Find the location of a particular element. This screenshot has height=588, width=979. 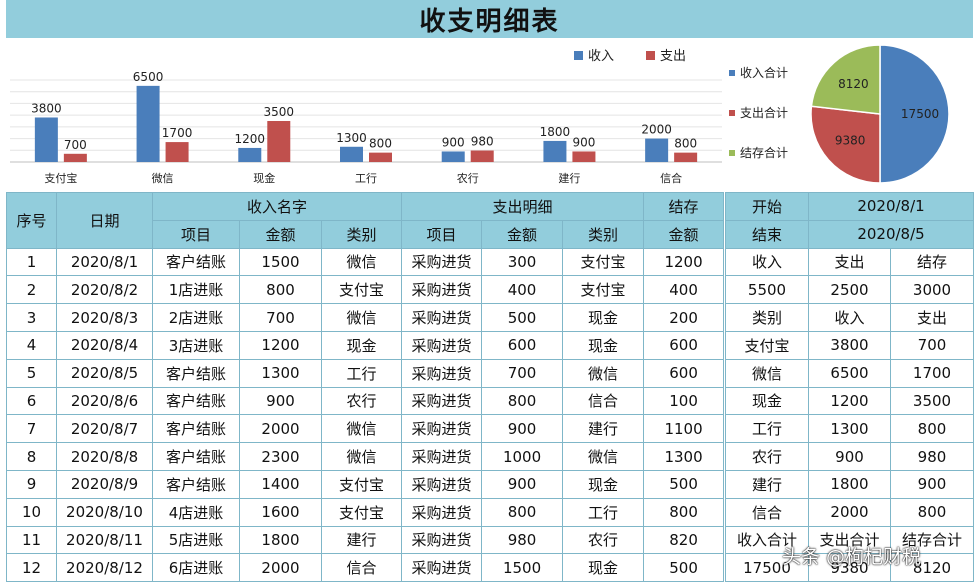

summary-cell: 3000 is located at coordinates (932, 290).